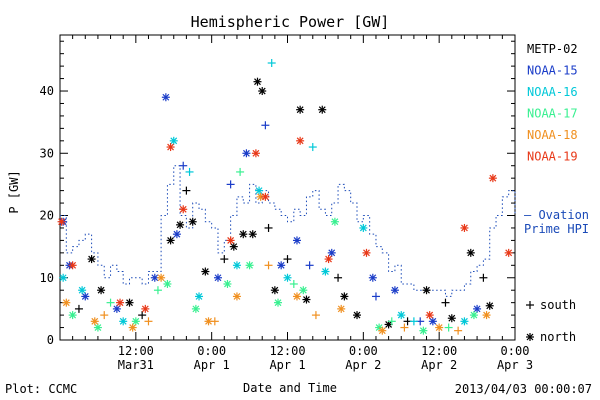 The width and height of the screenshot is (600, 400). I want to click on y-tick-label: 40, so click(47, 91).